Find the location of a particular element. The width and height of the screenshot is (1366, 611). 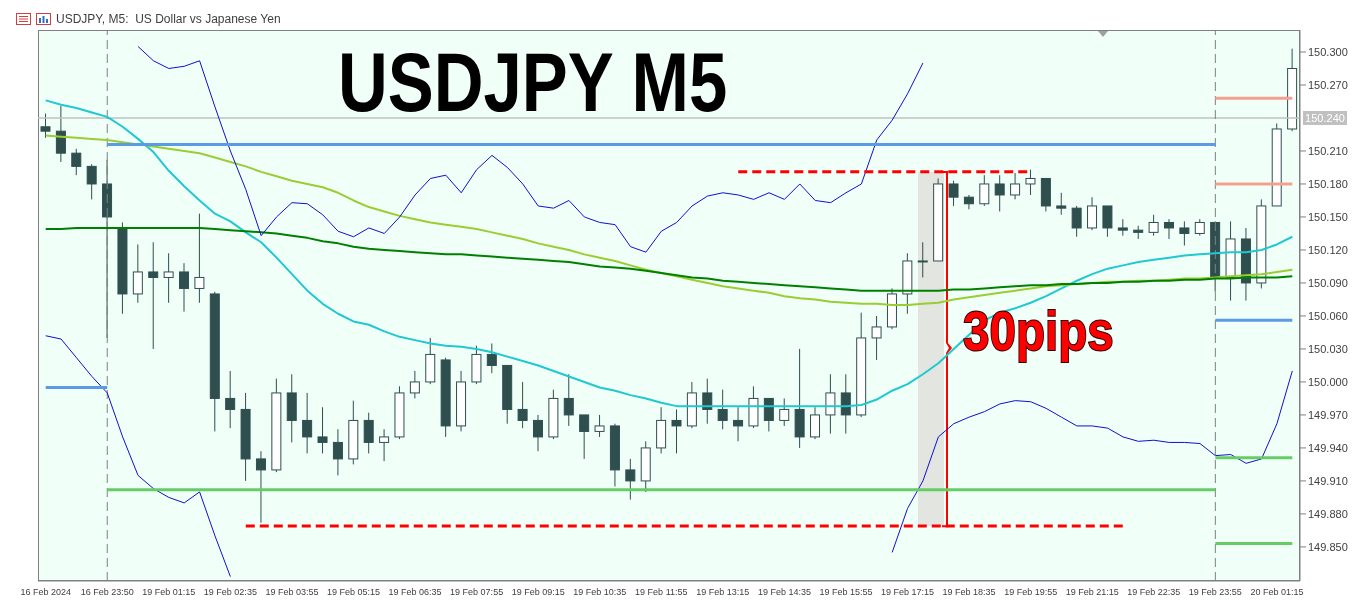

x-tick-label: 16 Feb 23:50 is located at coordinates (107, 592).